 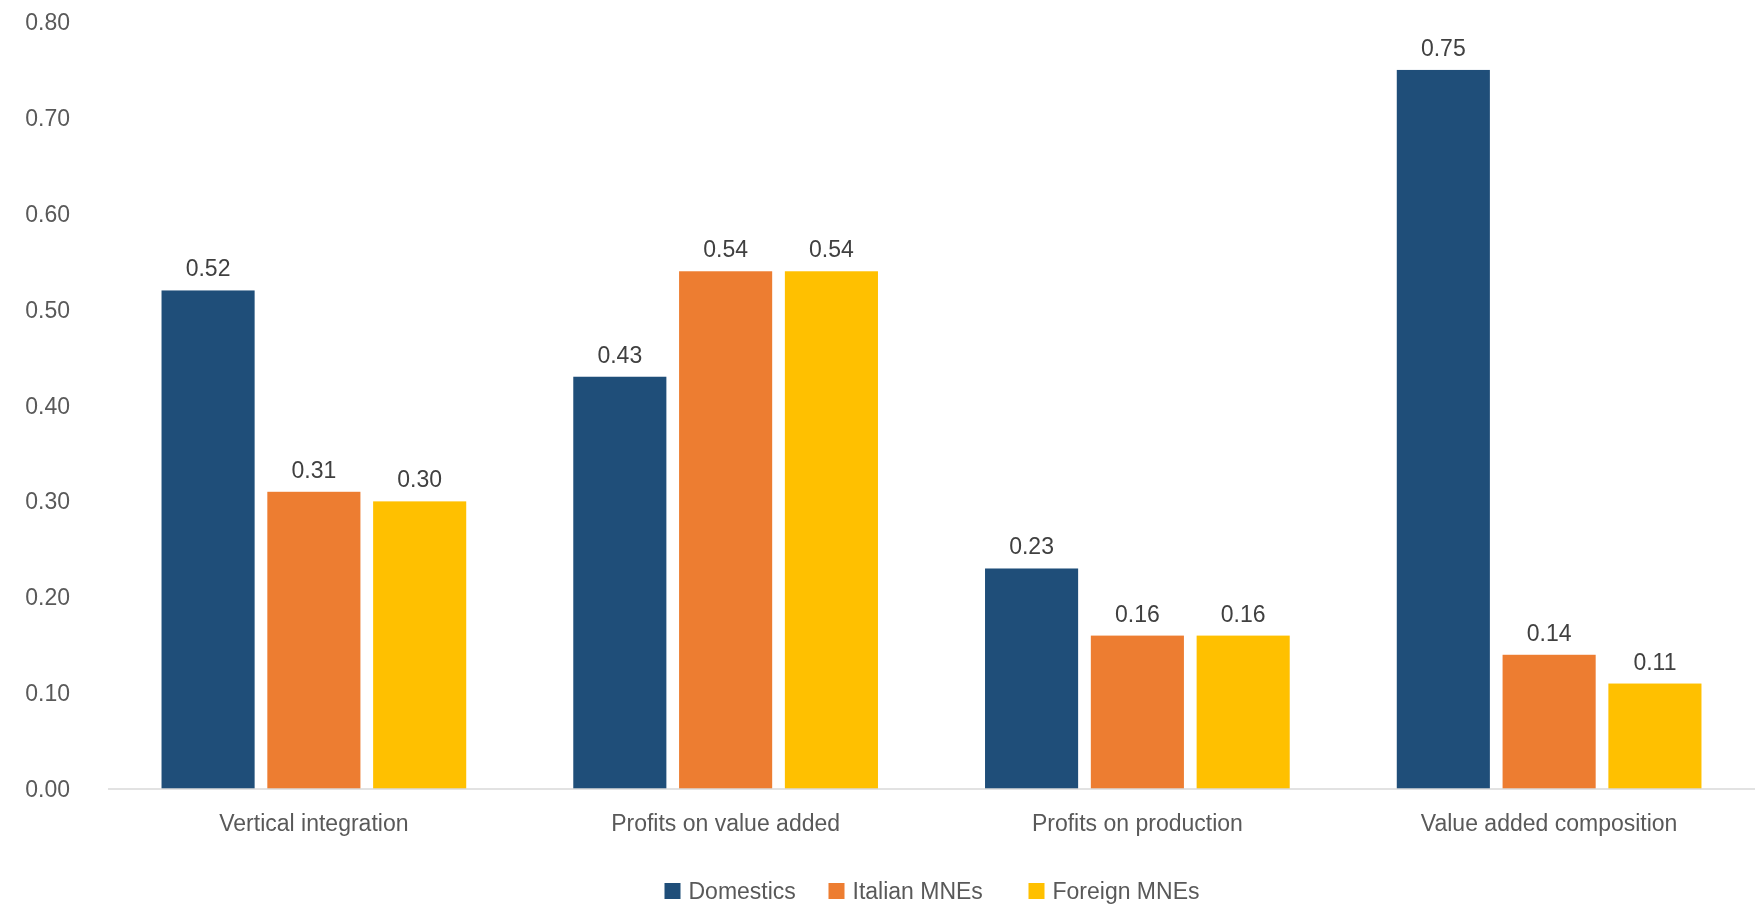 I want to click on x-tick-label: Profits on value added, so click(x=726, y=823).